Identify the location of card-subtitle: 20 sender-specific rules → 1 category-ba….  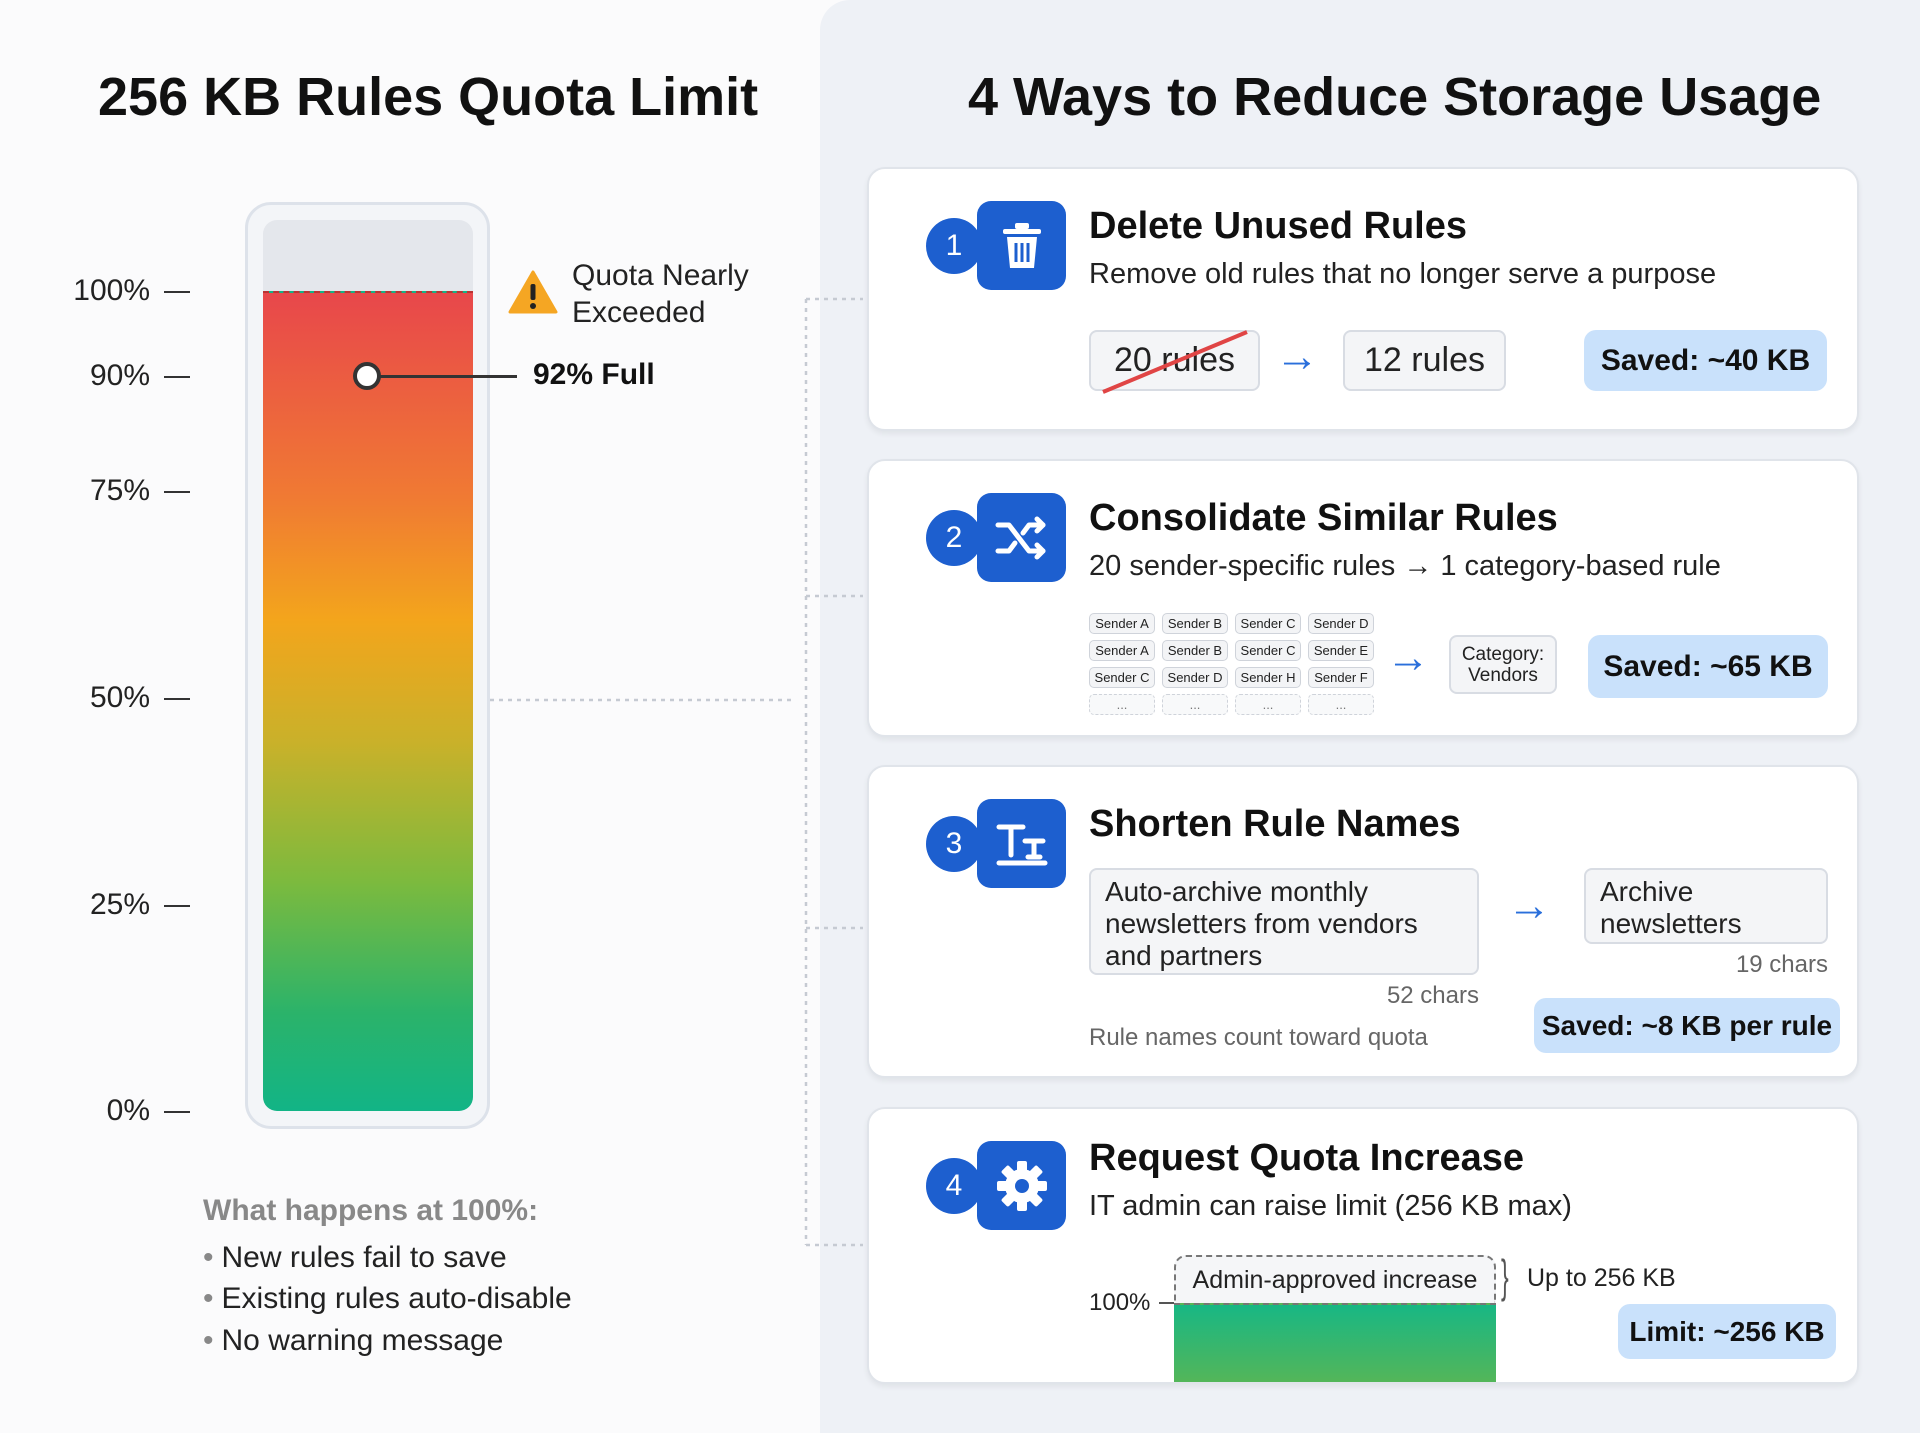
(1405, 566).